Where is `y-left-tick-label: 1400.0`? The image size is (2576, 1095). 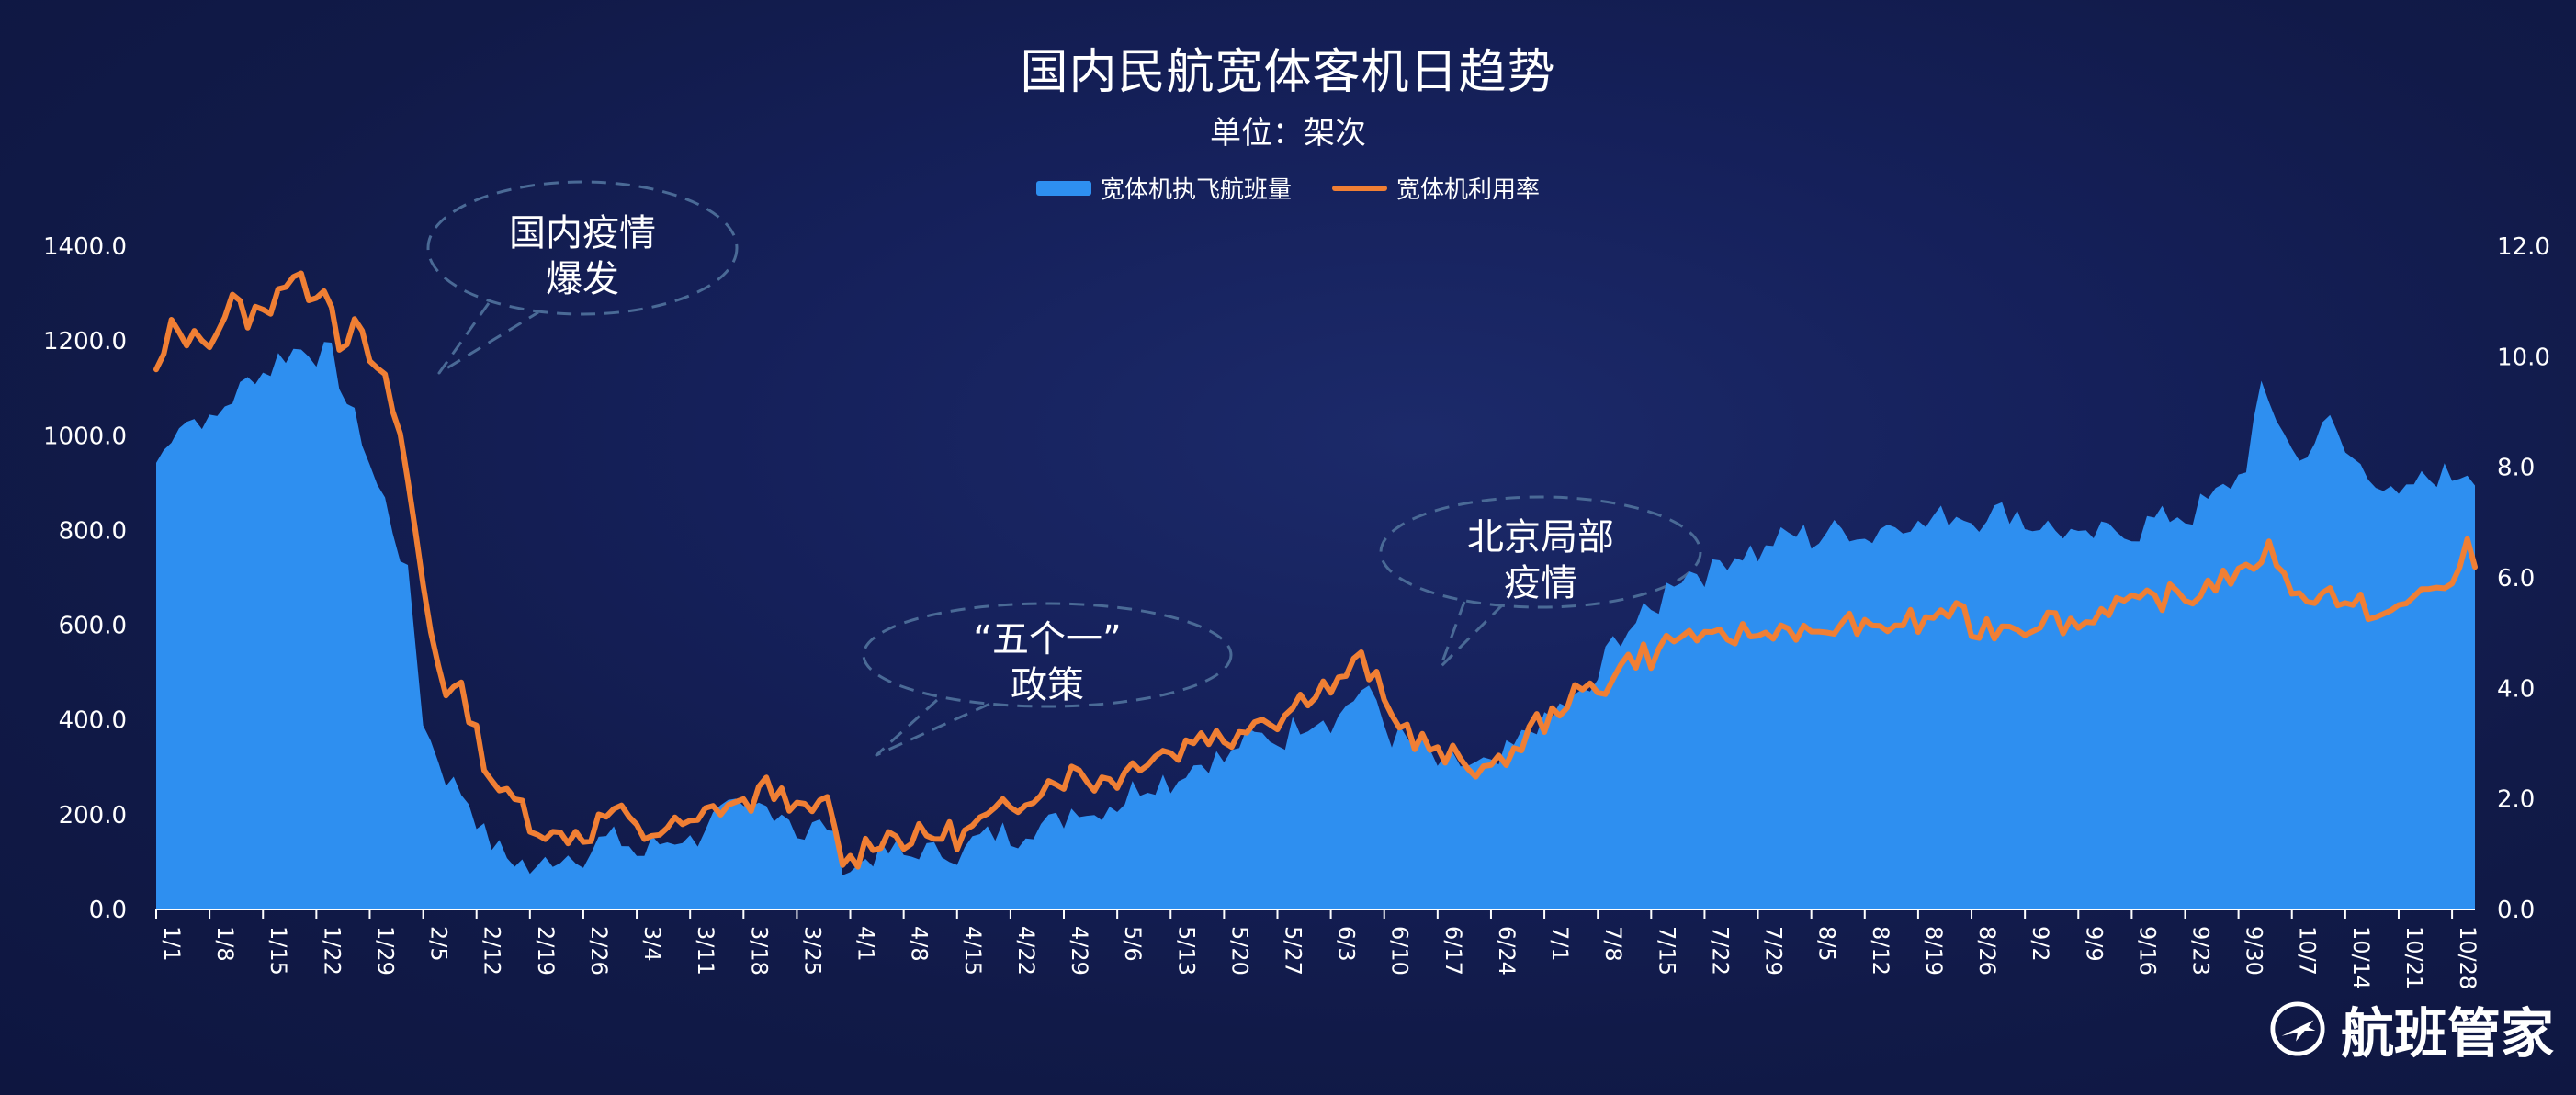 y-left-tick-label: 1400.0 is located at coordinates (85, 247).